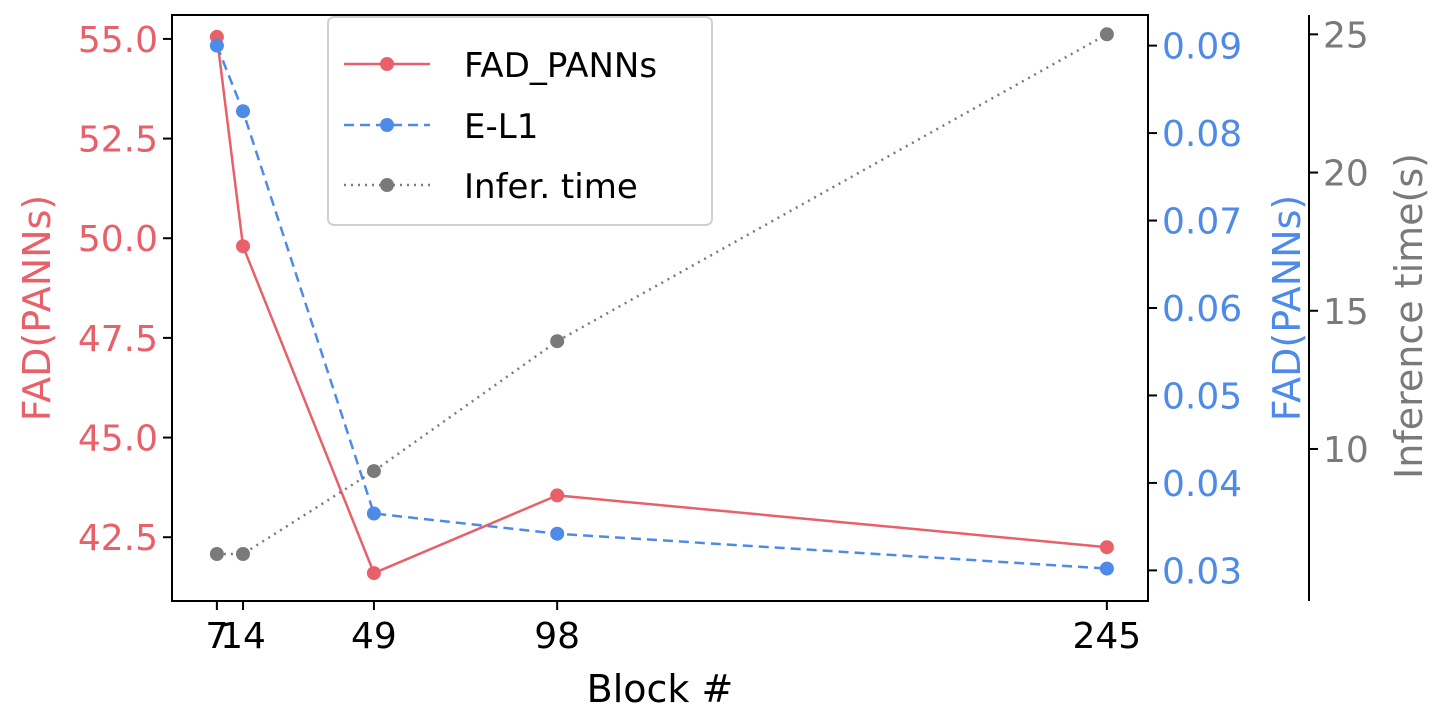 This screenshot has height=720, width=1440. What do you see at coordinates (1287, 308) in the screenshot?
I see `right-y-axis-label: FAD(PANNs)` at bounding box center [1287, 308].